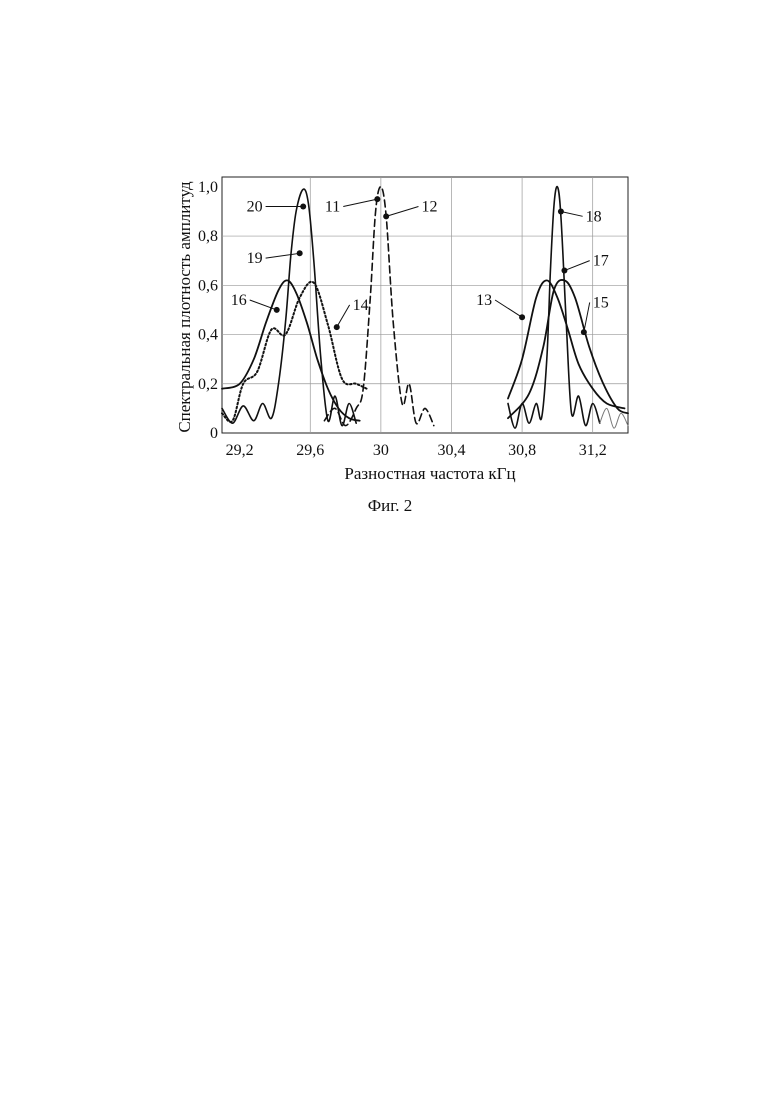 The image size is (780, 1103). Describe the element at coordinates (381, 450) in the screenshot. I see `x-tick-label-2: 30` at that location.